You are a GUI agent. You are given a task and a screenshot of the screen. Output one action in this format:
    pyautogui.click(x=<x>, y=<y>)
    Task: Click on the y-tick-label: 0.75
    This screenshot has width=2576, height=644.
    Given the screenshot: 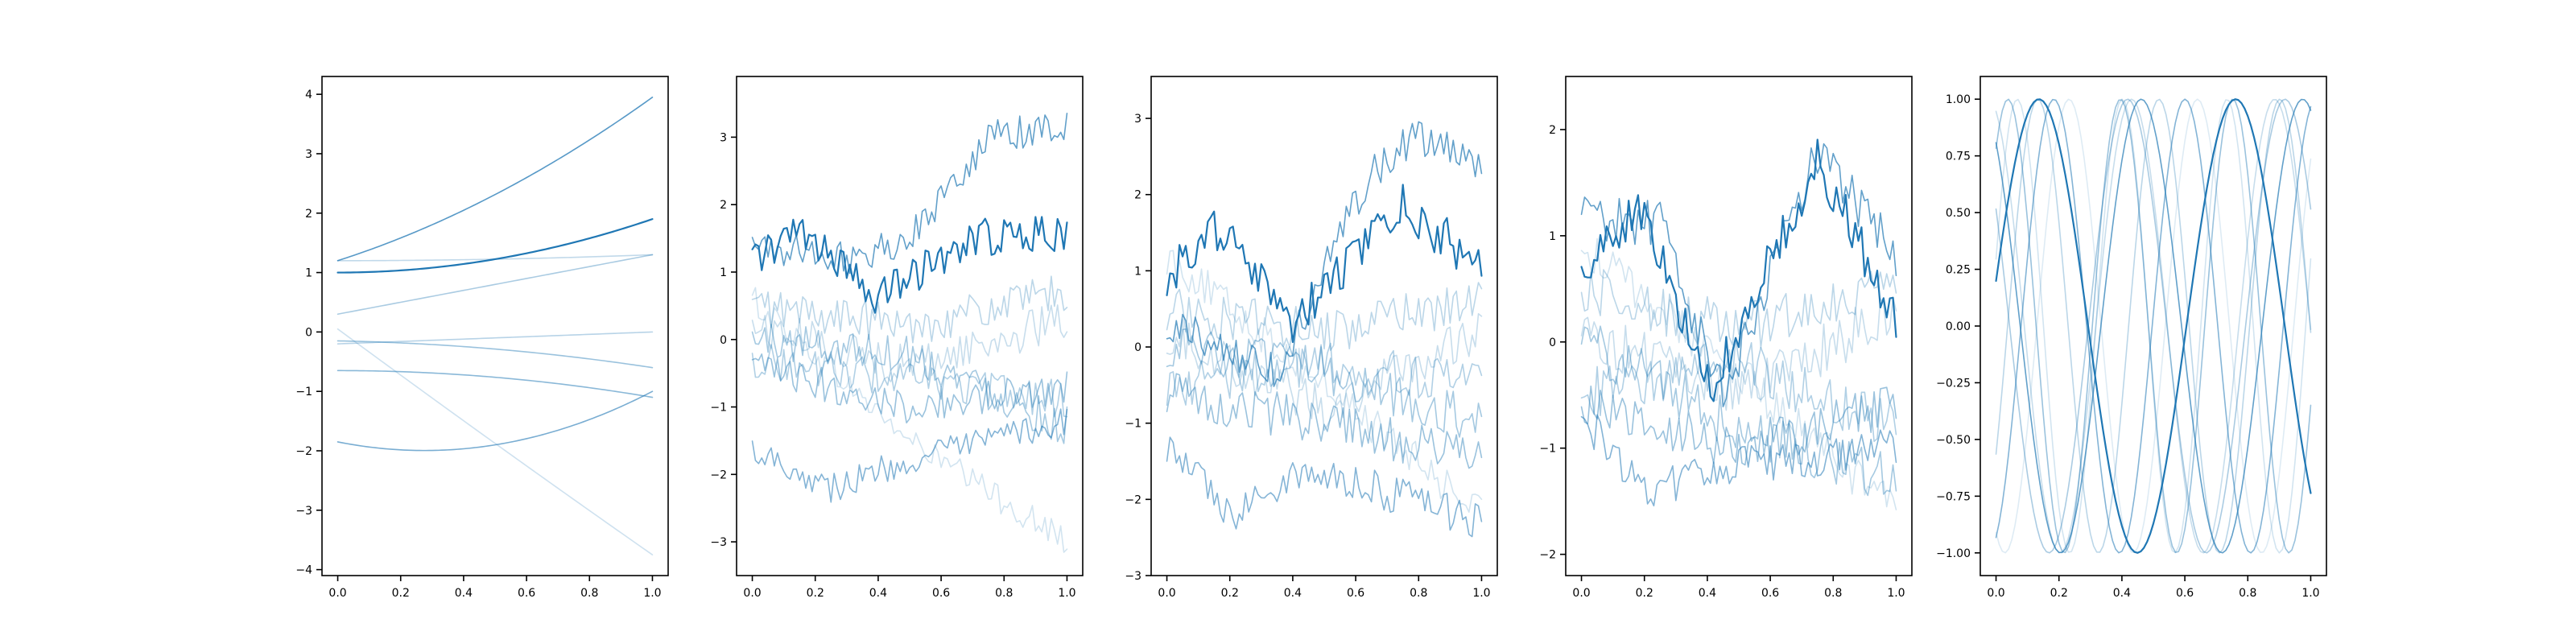 What is the action you would take?
    pyautogui.click(x=1958, y=157)
    